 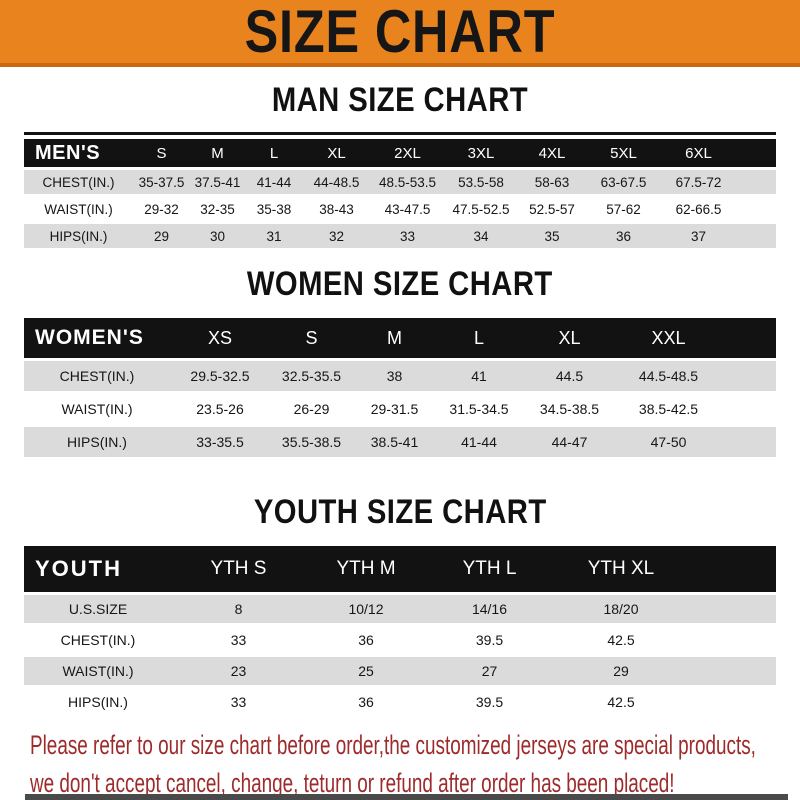 I want to click on size-cell: 67.5-72, so click(x=698, y=182).